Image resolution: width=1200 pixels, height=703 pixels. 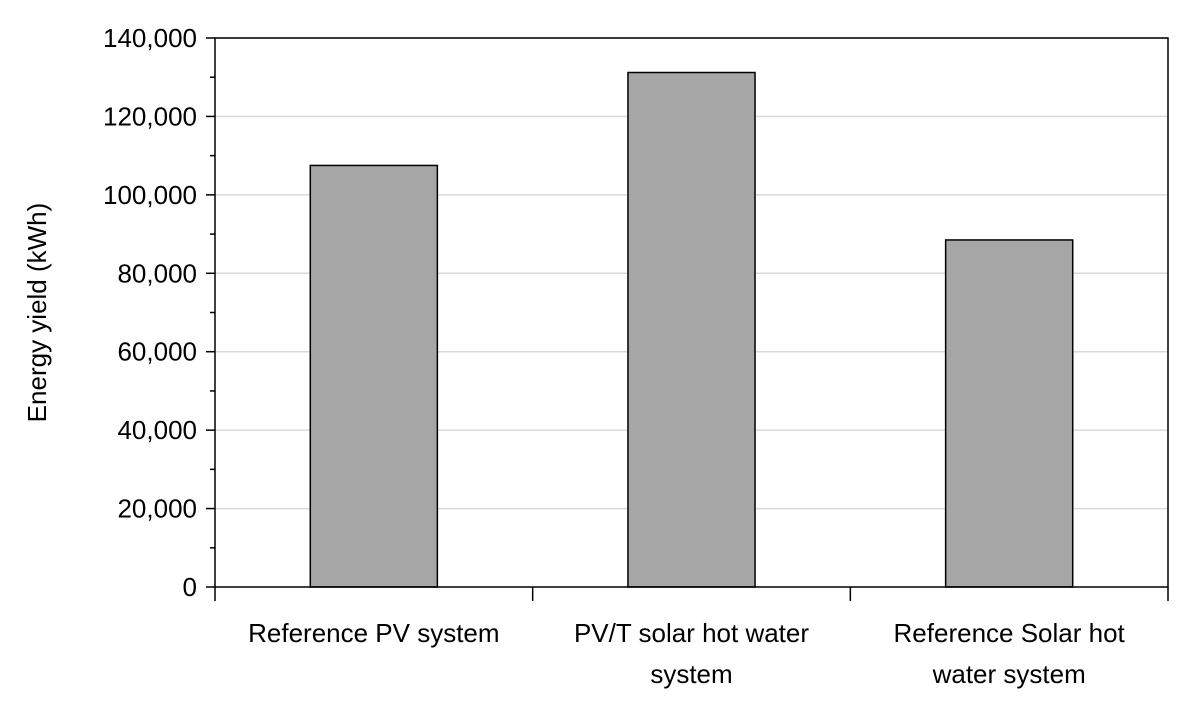 I want to click on x-category-label-line: Reference PV system, so click(x=373, y=633).